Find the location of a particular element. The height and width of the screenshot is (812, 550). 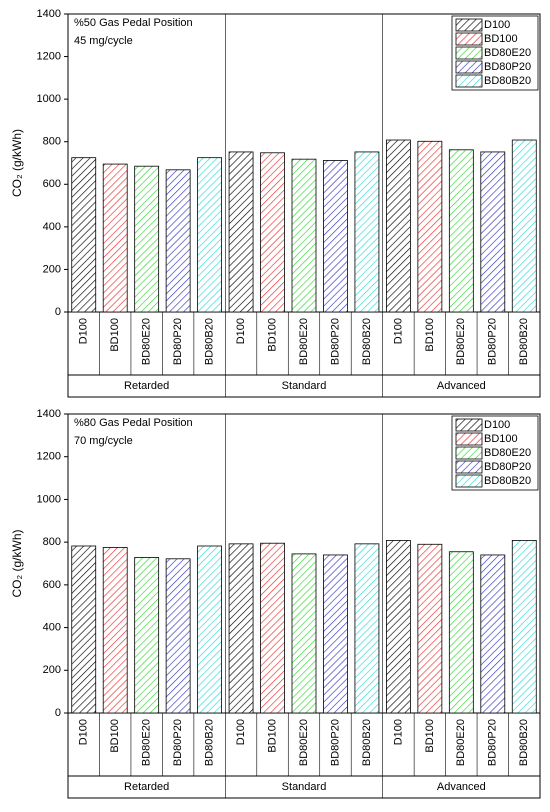

y-tick-label: 600 is located at coordinates (52, 585).